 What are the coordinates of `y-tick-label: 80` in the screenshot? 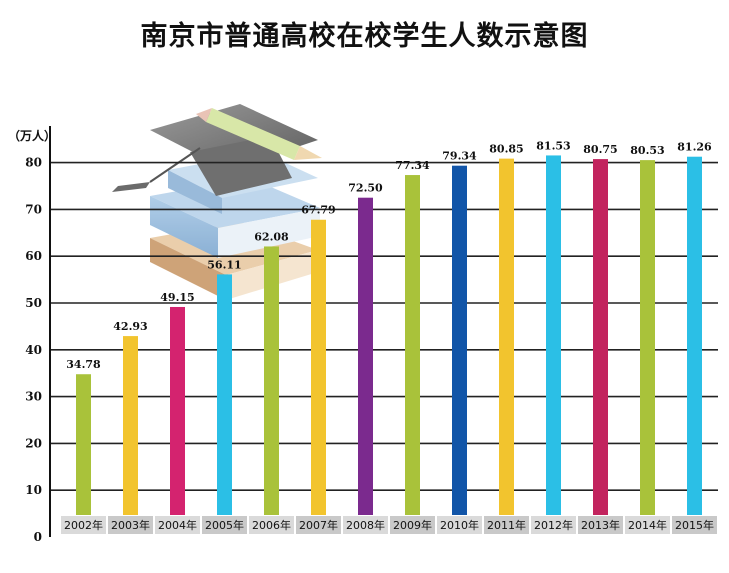 It's located at (33, 163).